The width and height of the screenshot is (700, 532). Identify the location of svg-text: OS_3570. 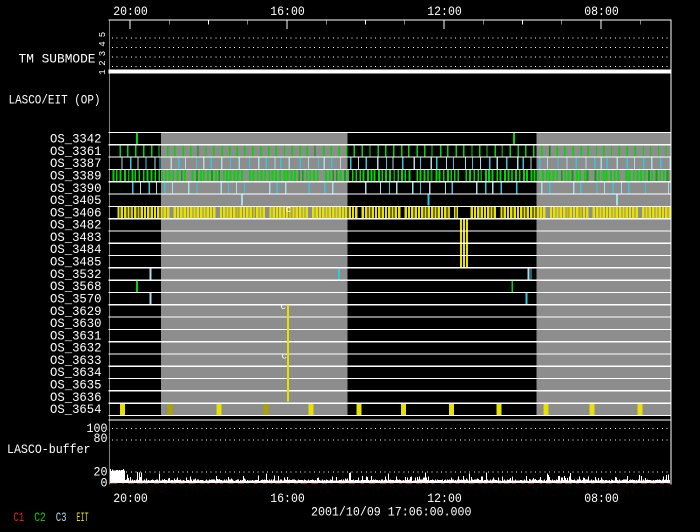
(76, 298).